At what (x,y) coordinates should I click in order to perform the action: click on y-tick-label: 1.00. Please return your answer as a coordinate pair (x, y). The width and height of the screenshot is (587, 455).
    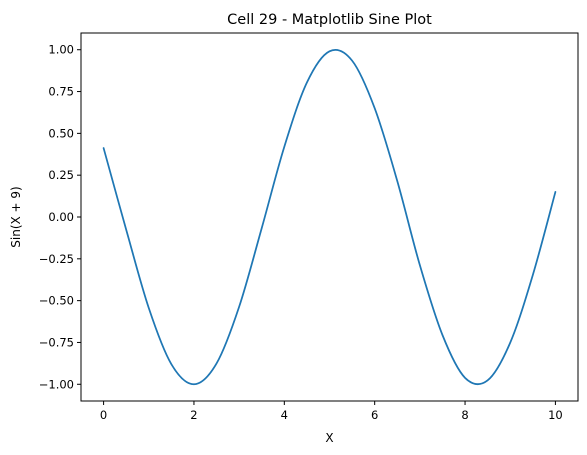
    Looking at the image, I should click on (61, 50).